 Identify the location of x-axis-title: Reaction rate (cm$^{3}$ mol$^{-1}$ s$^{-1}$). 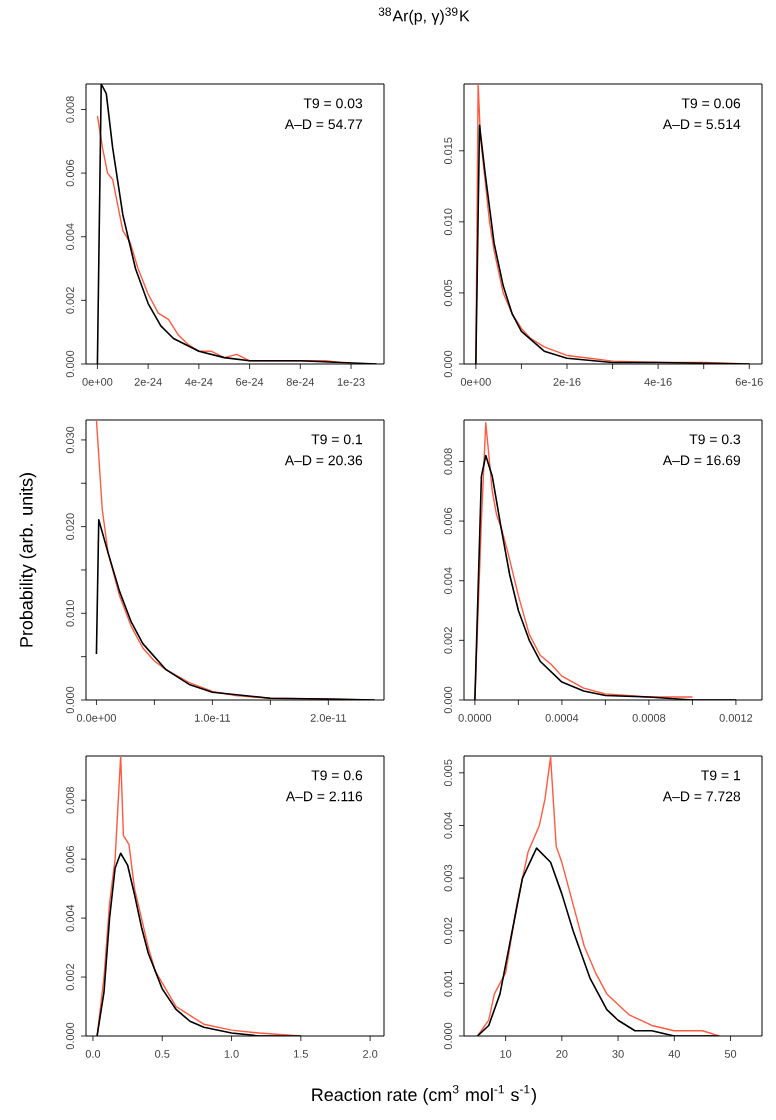
(424, 1094).